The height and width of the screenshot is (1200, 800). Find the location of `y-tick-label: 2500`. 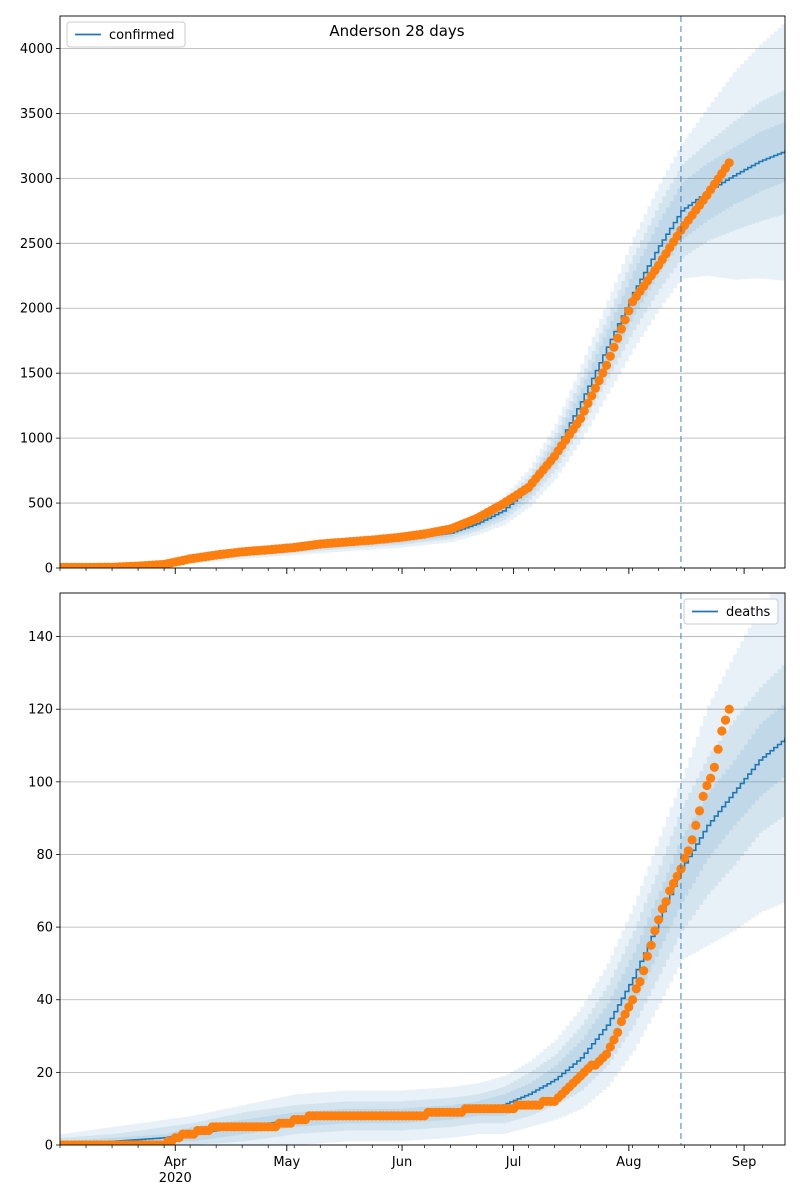

y-tick-label: 2500 is located at coordinates (36, 244).